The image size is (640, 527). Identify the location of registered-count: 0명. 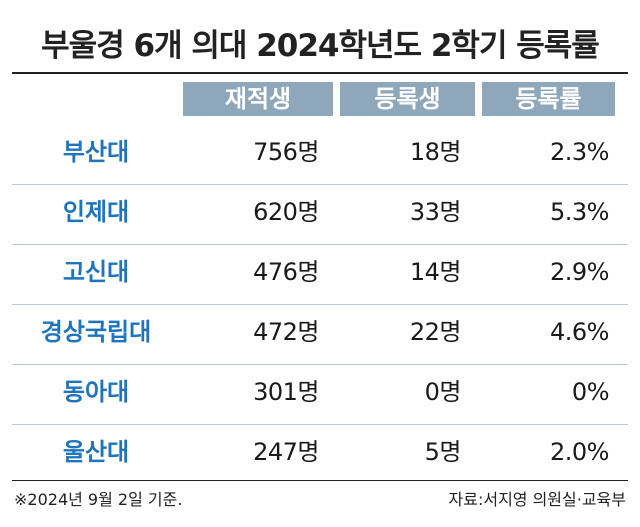
(443, 392).